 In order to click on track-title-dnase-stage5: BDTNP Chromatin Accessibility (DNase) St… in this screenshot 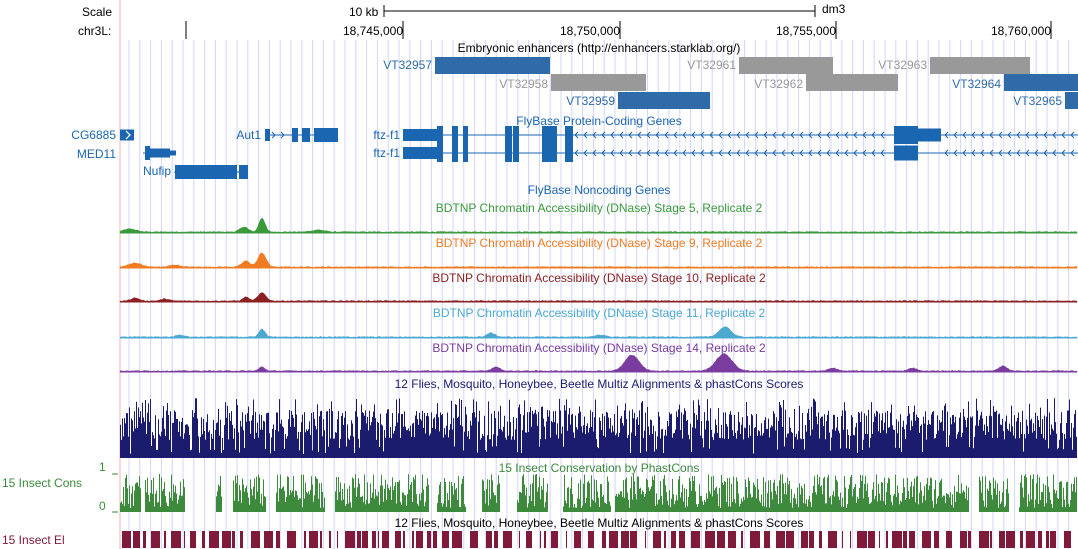, I will do `click(599, 208)`.